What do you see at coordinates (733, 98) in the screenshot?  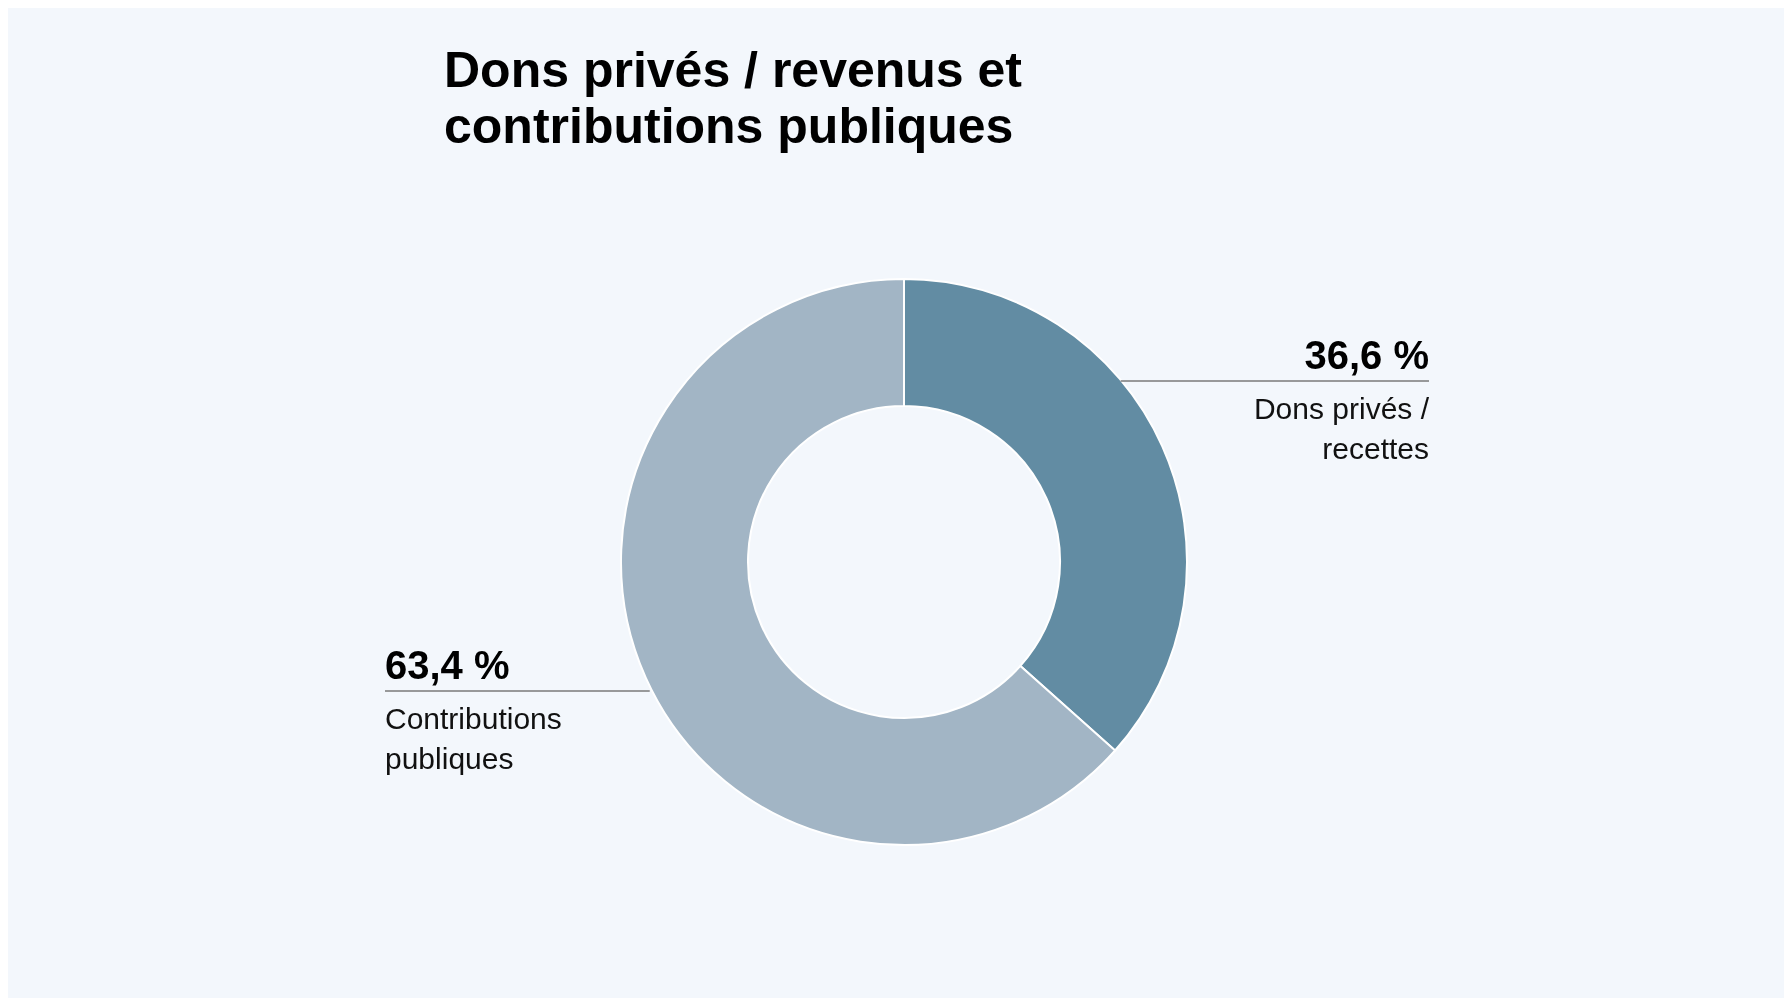 I see `chart-title: Dons privés / revenus et contributions publiques` at bounding box center [733, 98].